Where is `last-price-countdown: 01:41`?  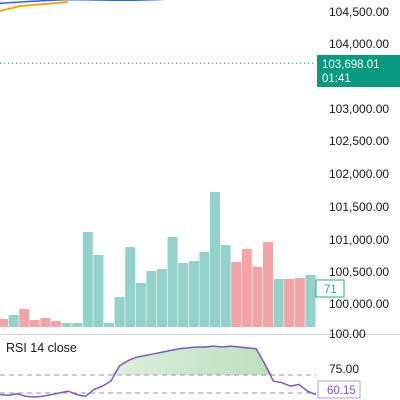 last-price-countdown: 01:41 is located at coordinates (336, 79).